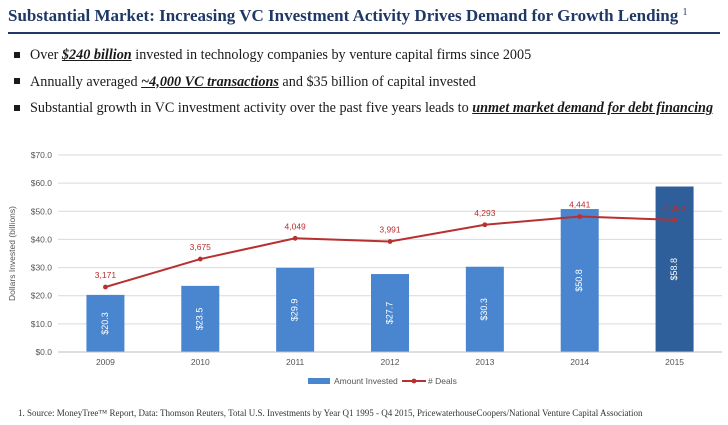 The image size is (728, 425). Describe the element at coordinates (42, 268) in the screenshot. I see `y-tick-label: $30.0` at that location.